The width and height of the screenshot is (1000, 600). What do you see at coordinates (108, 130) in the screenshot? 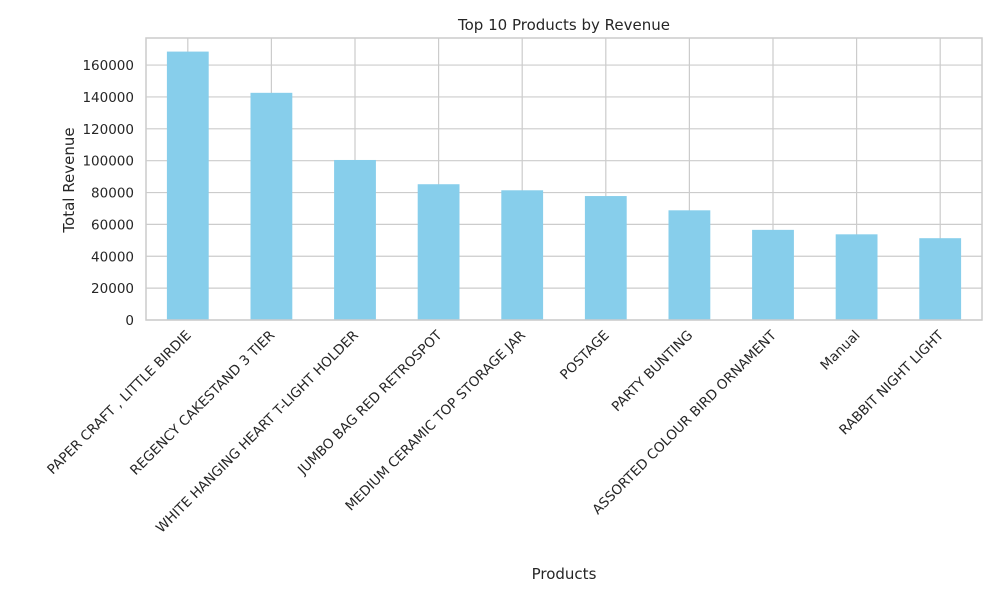
I see `y-tick-label: 120000` at bounding box center [108, 130].